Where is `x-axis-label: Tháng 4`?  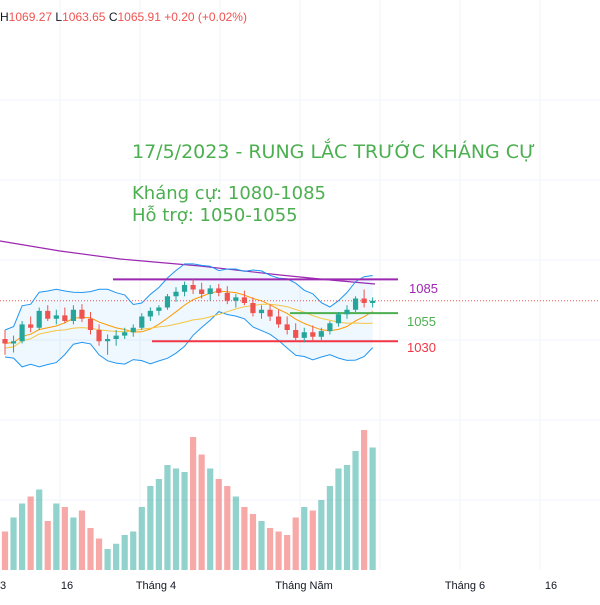 x-axis-label: Tháng 4 is located at coordinates (156, 586).